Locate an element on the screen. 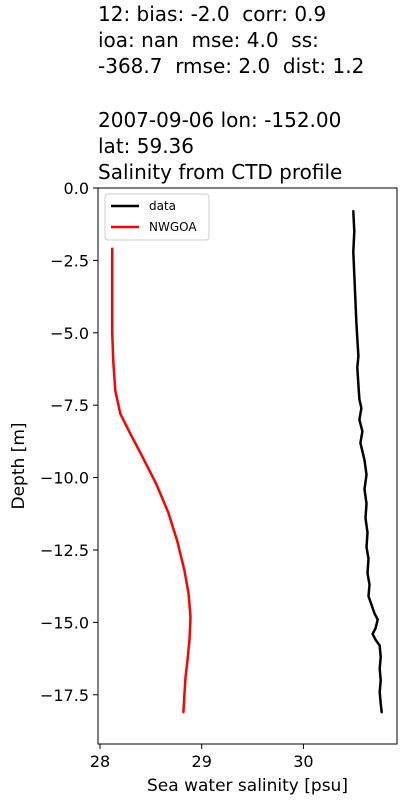  series-line-data is located at coordinates (367, 461).